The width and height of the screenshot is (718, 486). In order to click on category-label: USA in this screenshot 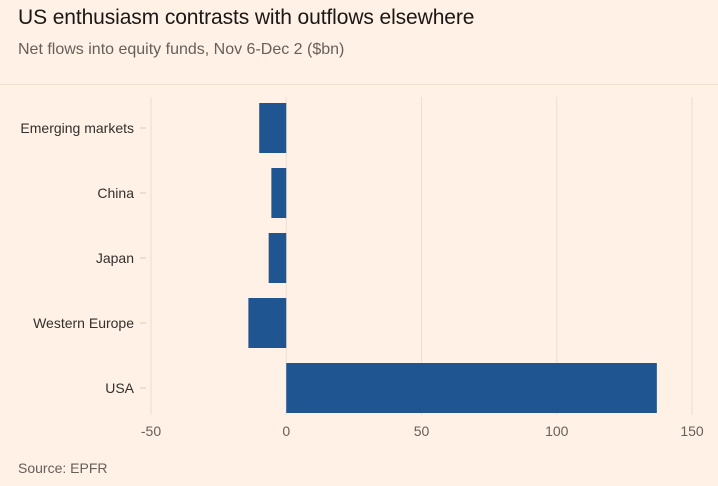, I will do `click(119, 388)`.